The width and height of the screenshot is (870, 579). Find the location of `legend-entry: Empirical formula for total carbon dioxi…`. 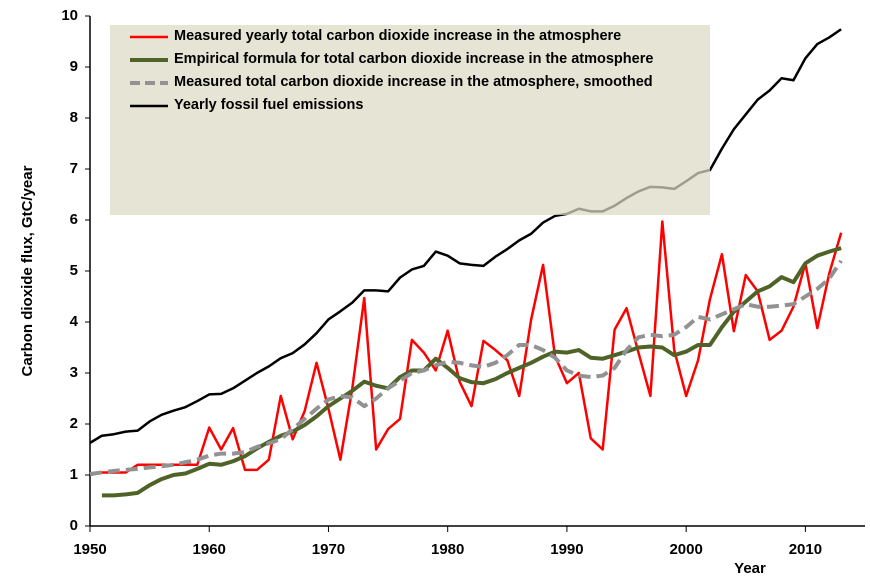

legend-entry: Empirical formula for total carbon dioxi… is located at coordinates (414, 59).